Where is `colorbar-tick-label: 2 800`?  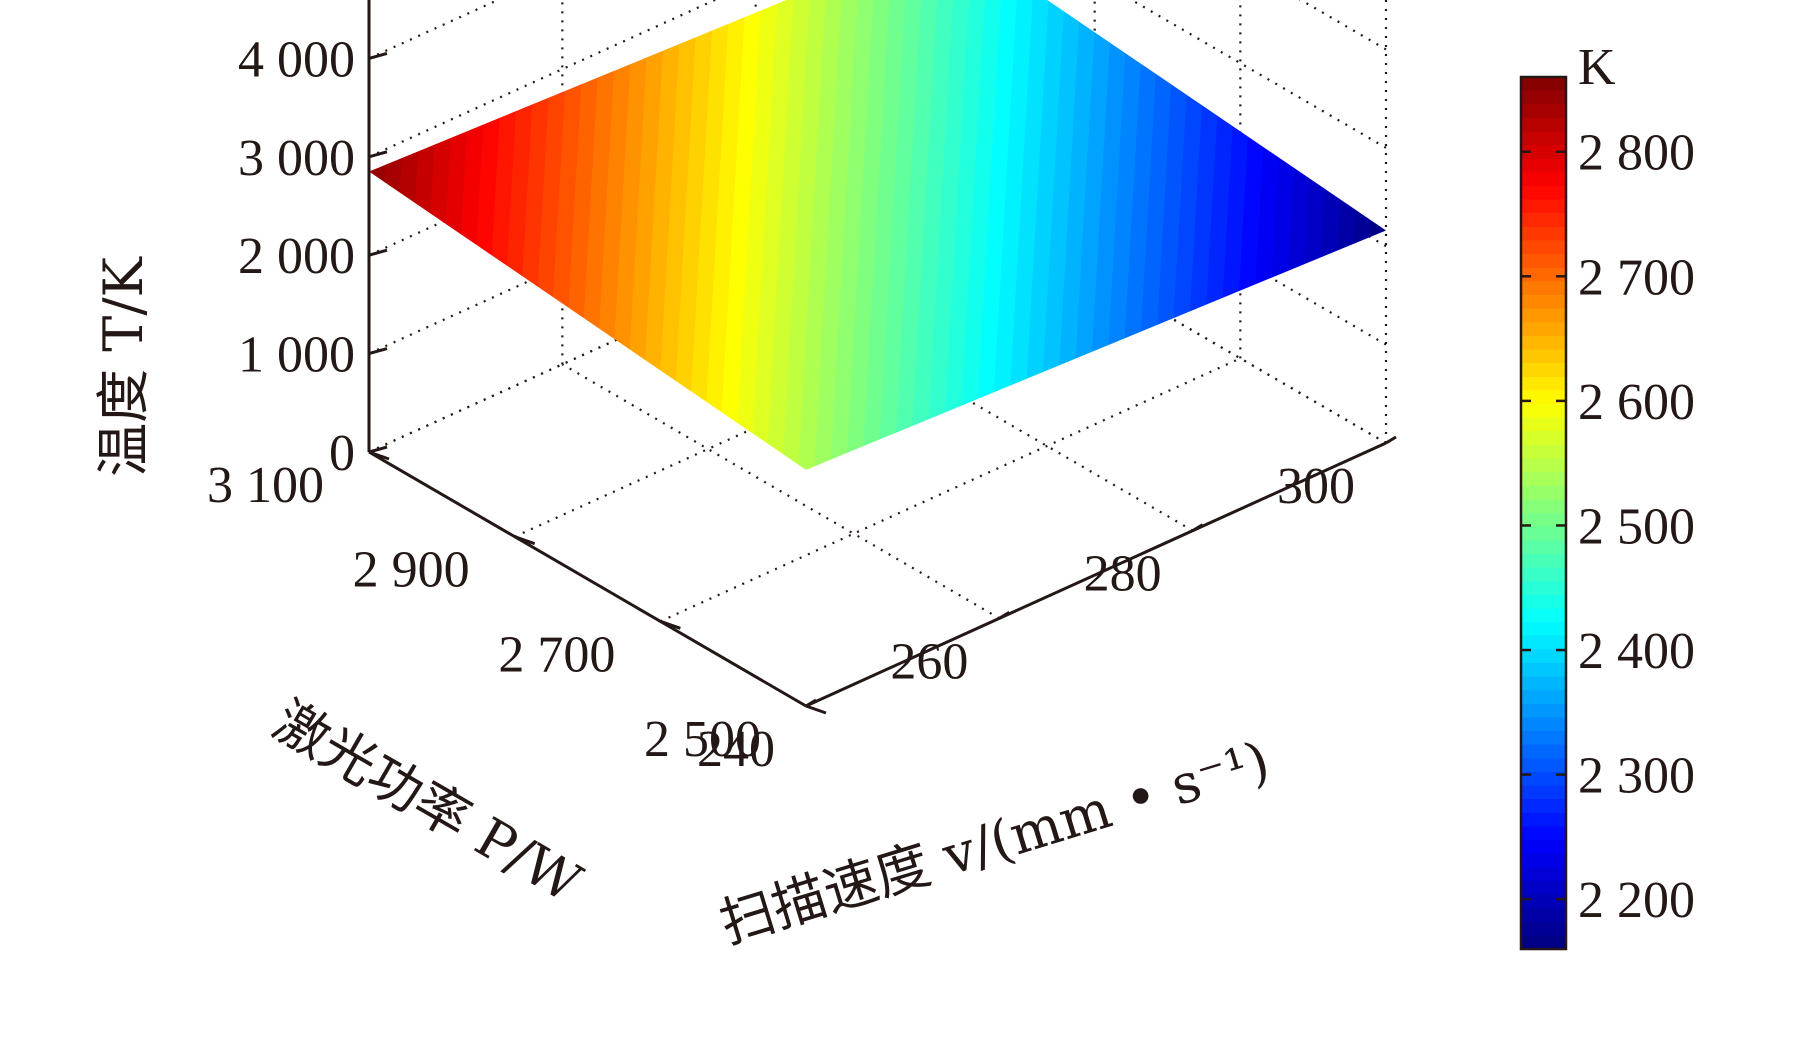
colorbar-tick-label: 2 800 is located at coordinates (1636, 153).